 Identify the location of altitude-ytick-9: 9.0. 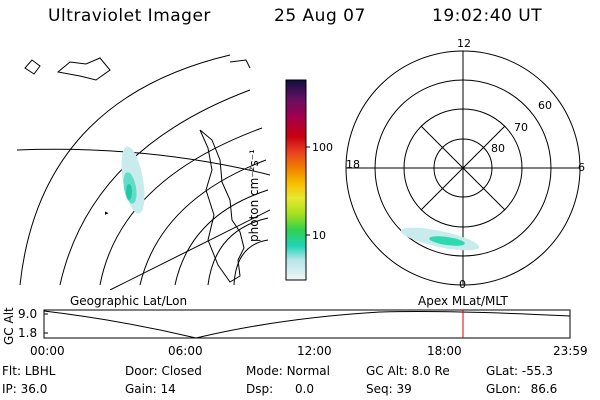
(28, 314).